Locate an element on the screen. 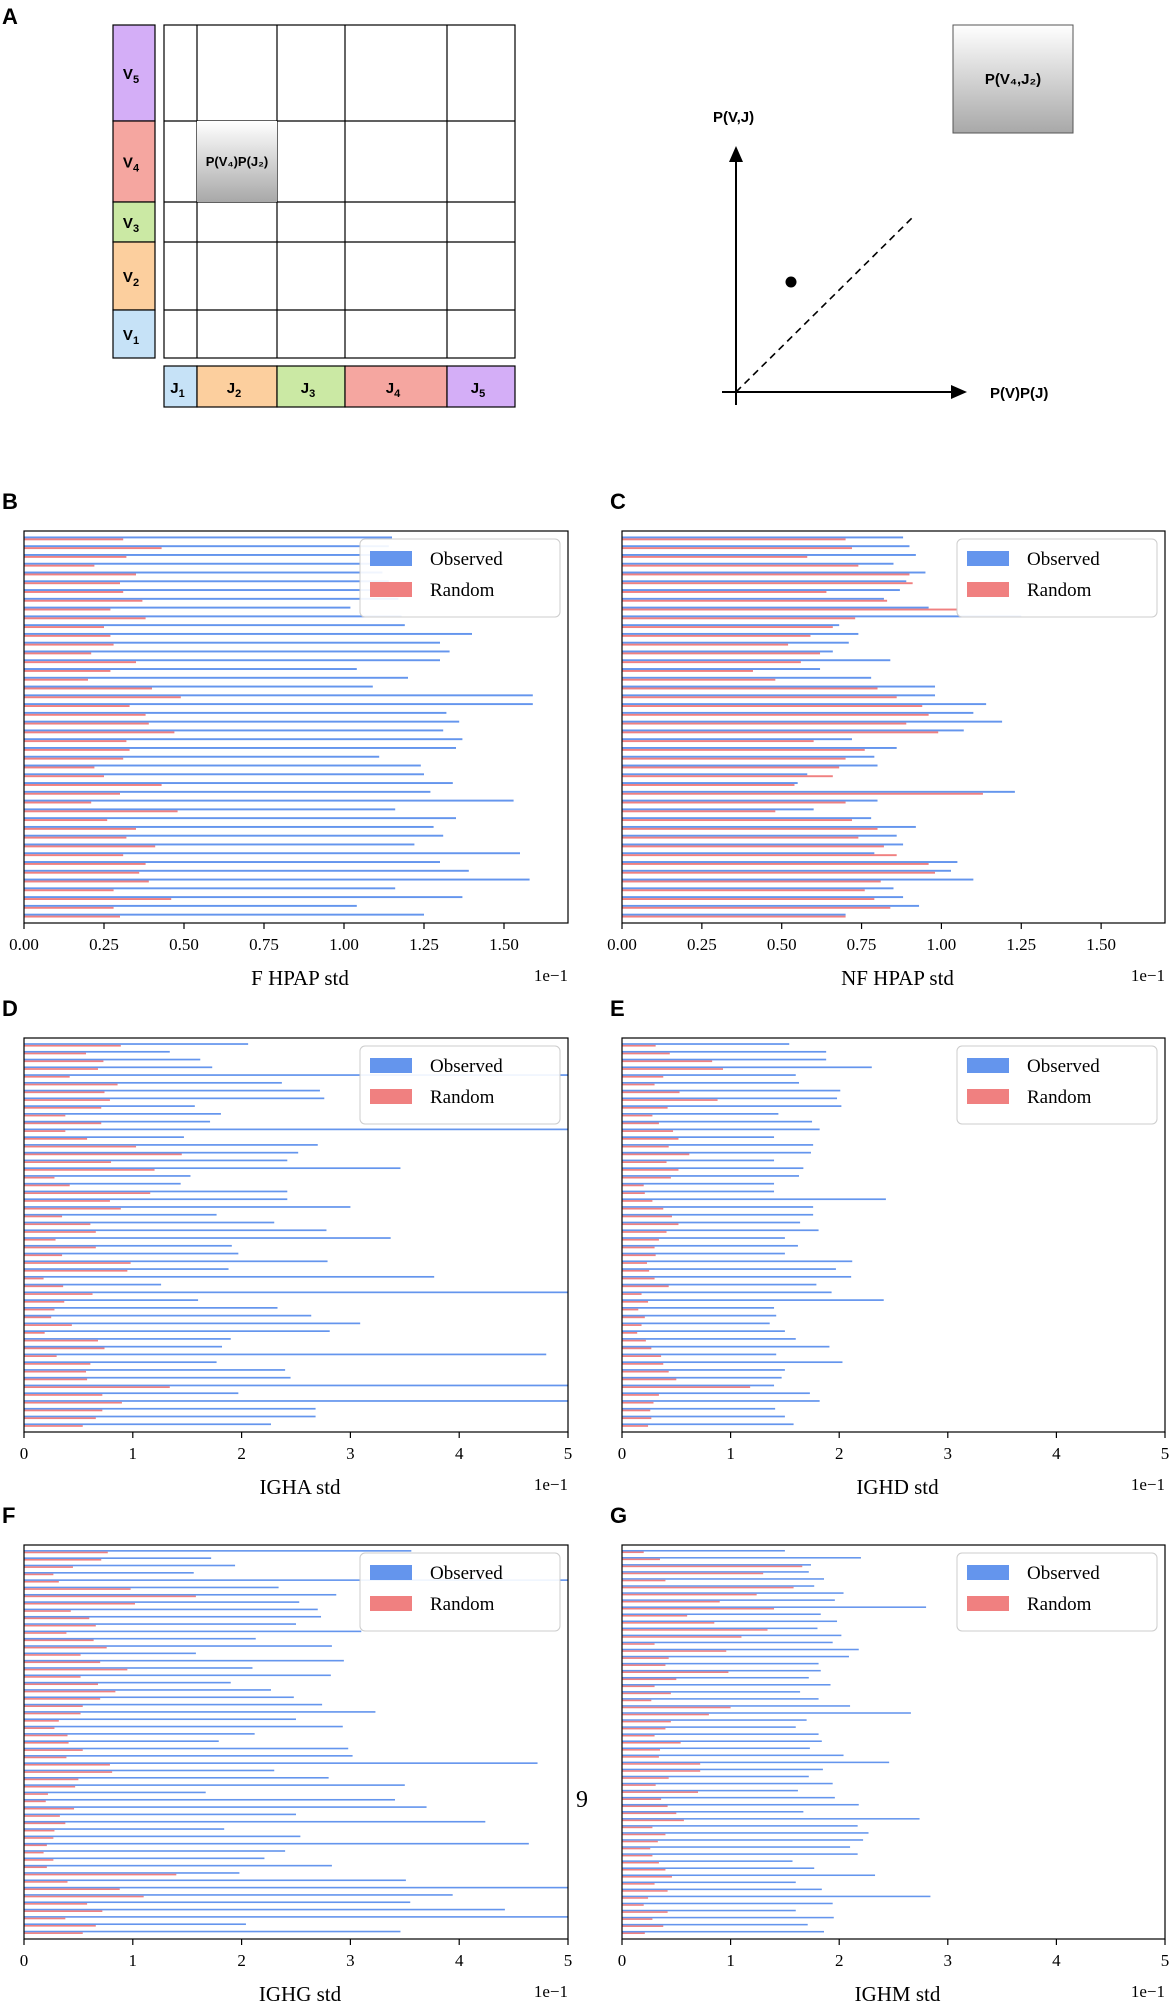 The width and height of the screenshot is (1173, 2006). x-tick-label: 1 is located at coordinates (730, 1960).